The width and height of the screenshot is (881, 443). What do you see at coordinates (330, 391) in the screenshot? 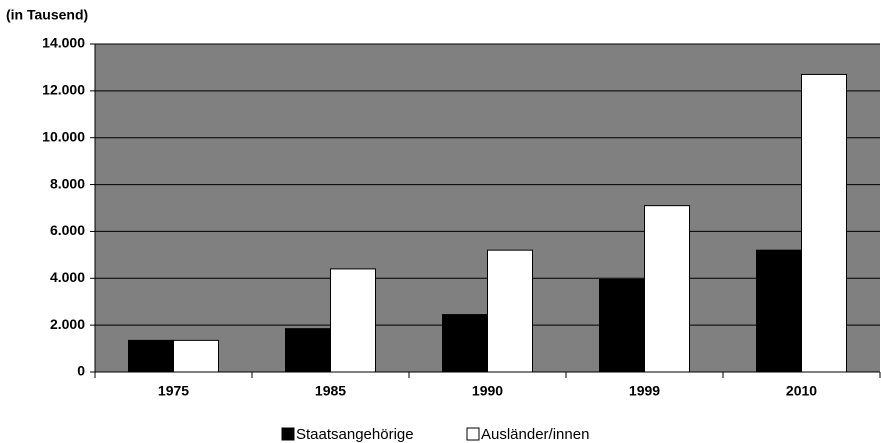
I see `x-tick-label: 1985` at bounding box center [330, 391].